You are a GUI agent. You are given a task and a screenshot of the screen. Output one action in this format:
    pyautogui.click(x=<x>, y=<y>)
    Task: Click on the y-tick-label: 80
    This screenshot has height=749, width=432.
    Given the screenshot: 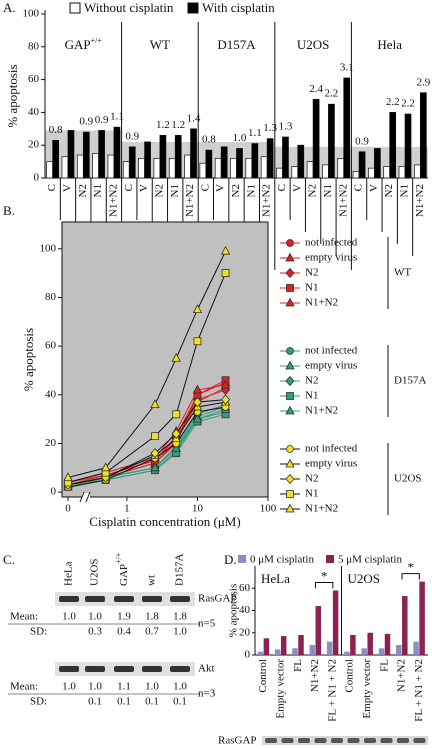 What is the action you would take?
    pyautogui.click(x=34, y=46)
    